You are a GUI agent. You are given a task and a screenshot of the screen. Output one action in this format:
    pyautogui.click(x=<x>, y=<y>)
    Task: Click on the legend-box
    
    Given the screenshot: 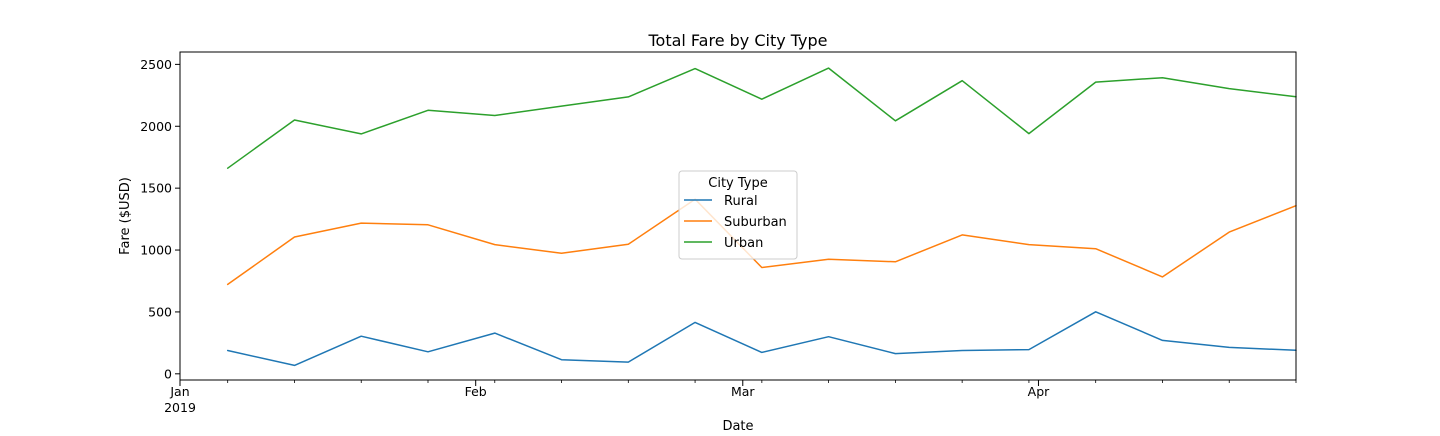 What is the action you would take?
    pyautogui.click(x=738, y=215)
    